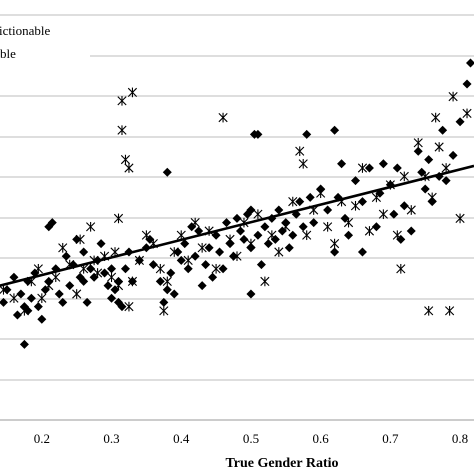  What do you see at coordinates (390, 438) in the screenshot?
I see `x-tick-label: 0.7` at bounding box center [390, 438].